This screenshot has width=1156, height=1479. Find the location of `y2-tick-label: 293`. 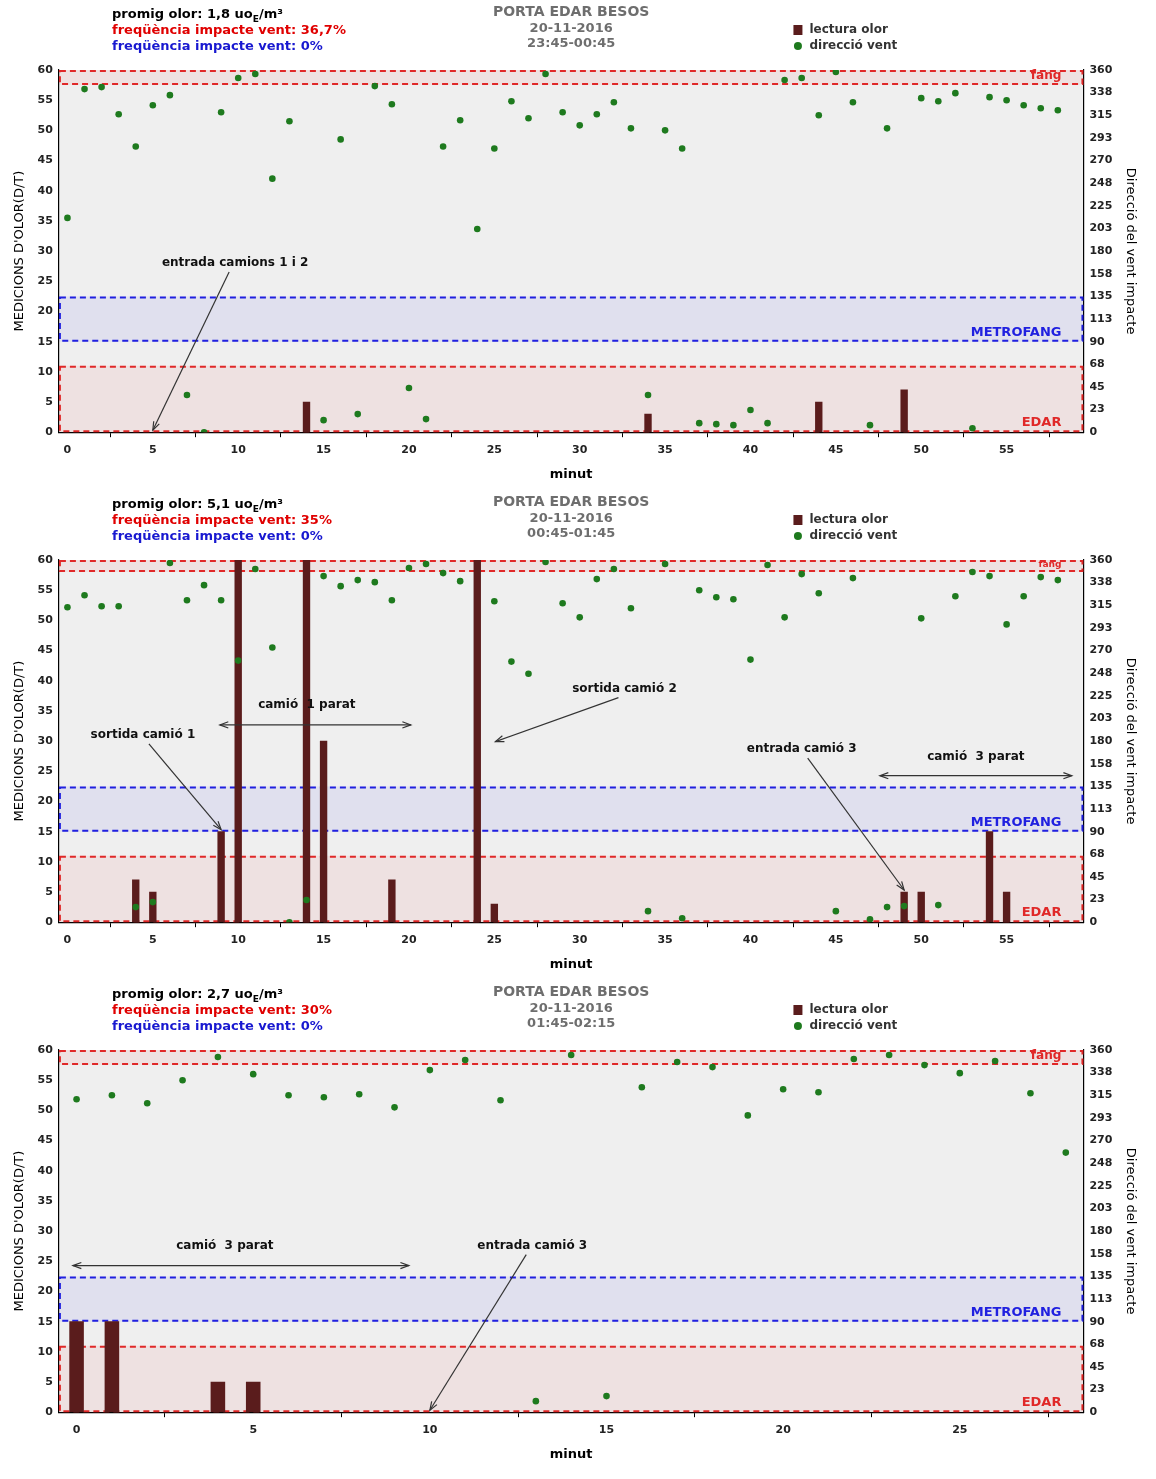

y2-tick-label: 293 is located at coordinates (1101, 137).